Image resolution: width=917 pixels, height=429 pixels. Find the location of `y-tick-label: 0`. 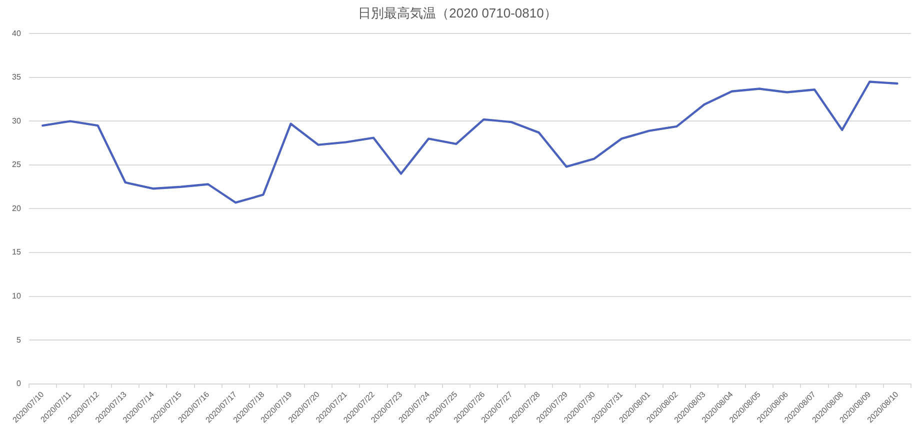

y-tick-label: 0 is located at coordinates (19, 383).